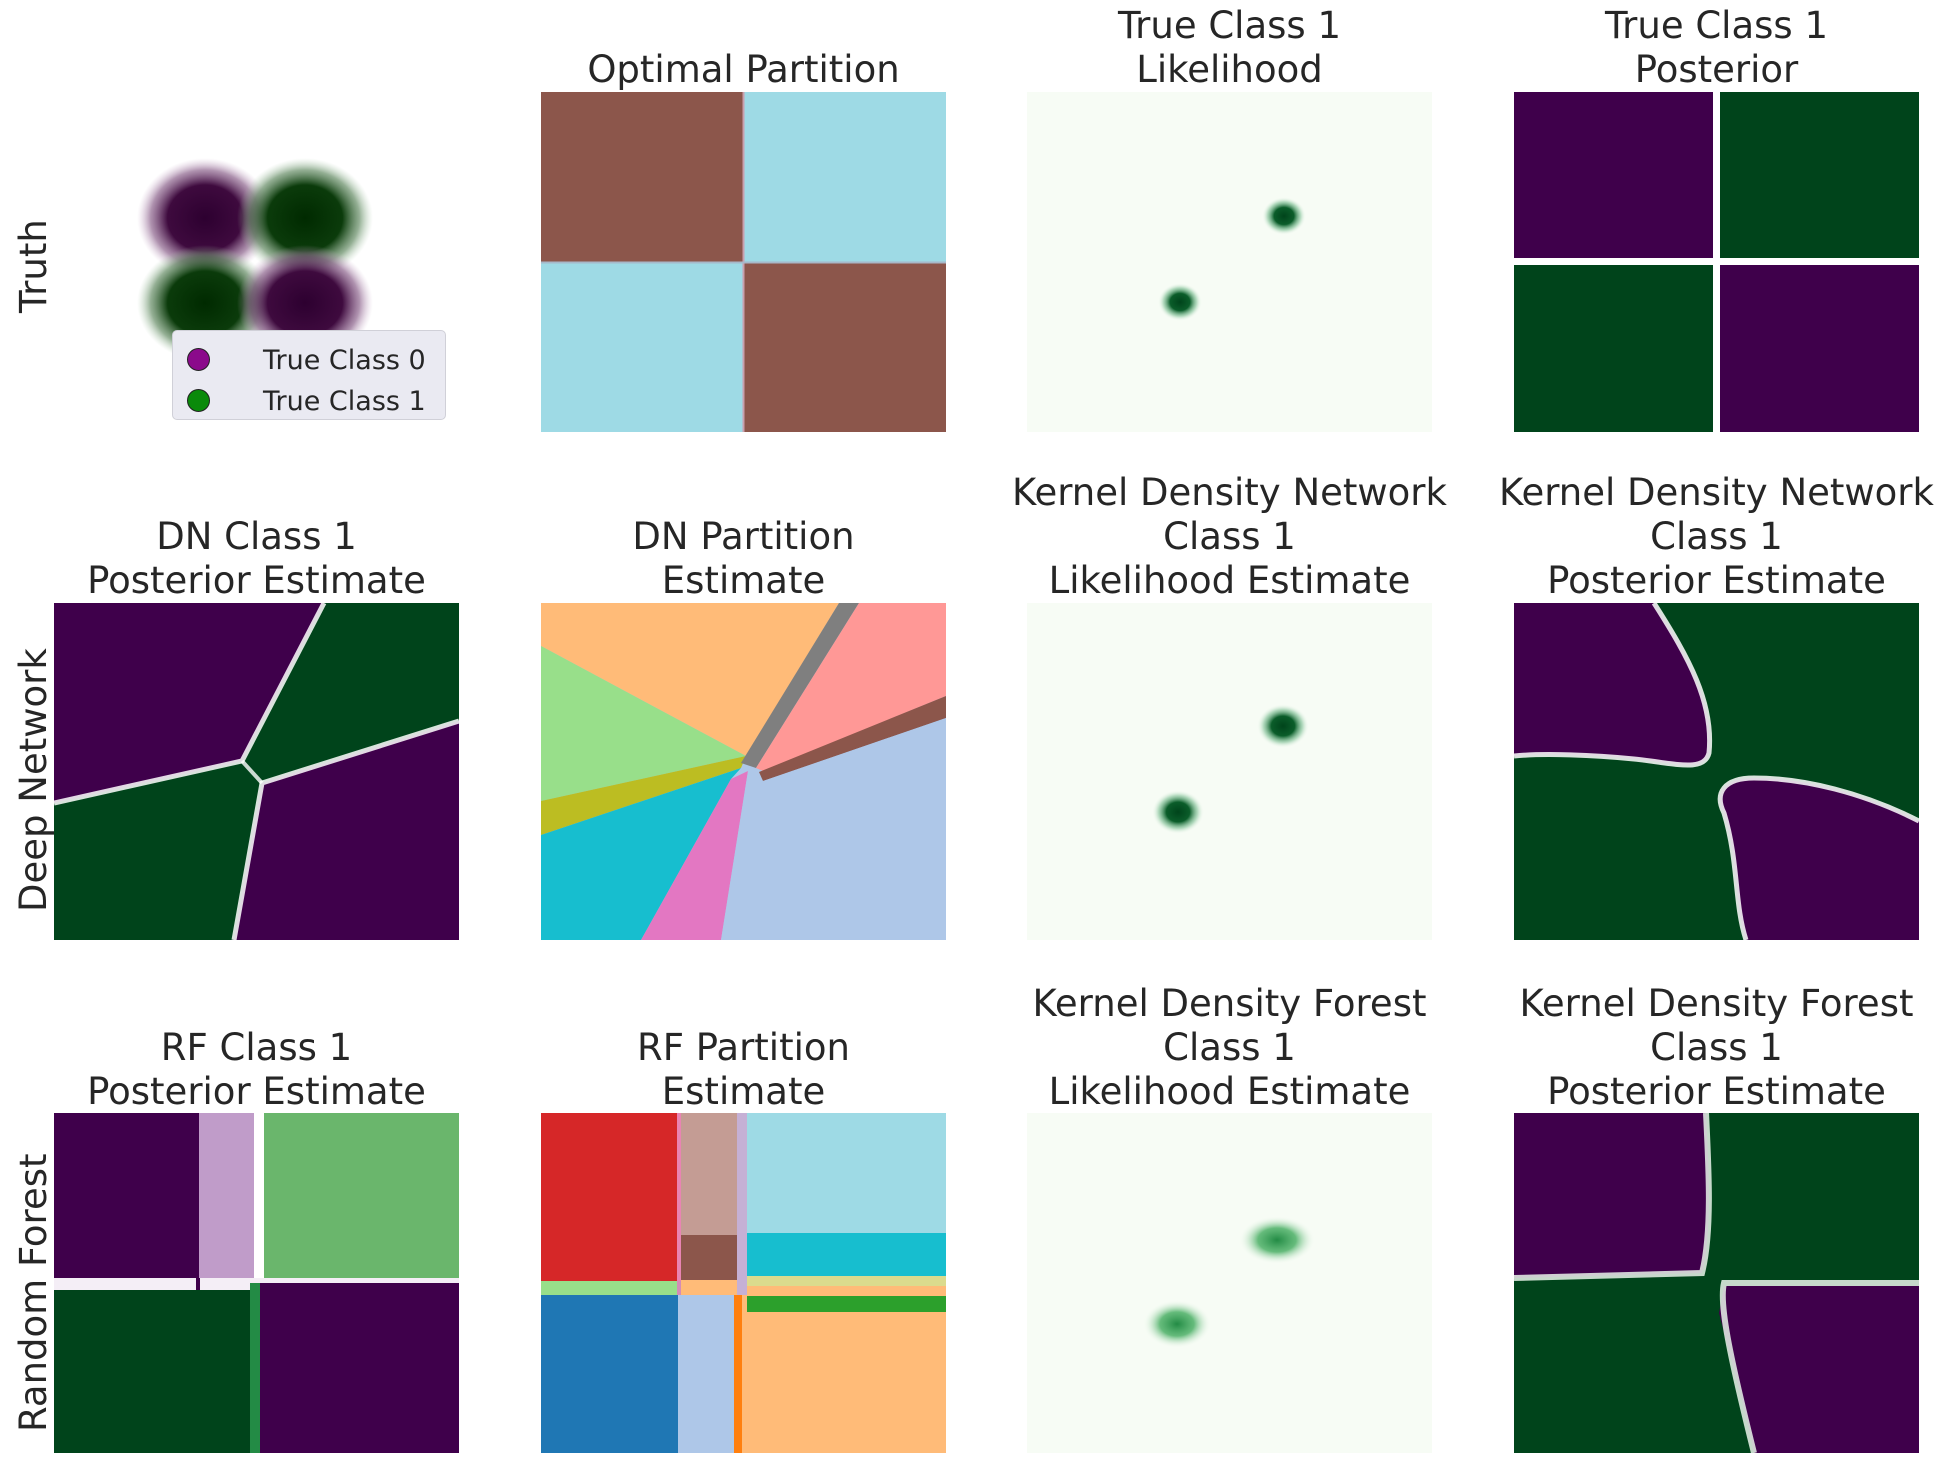  I want to click on dn-posterior-map, so click(256, 771).